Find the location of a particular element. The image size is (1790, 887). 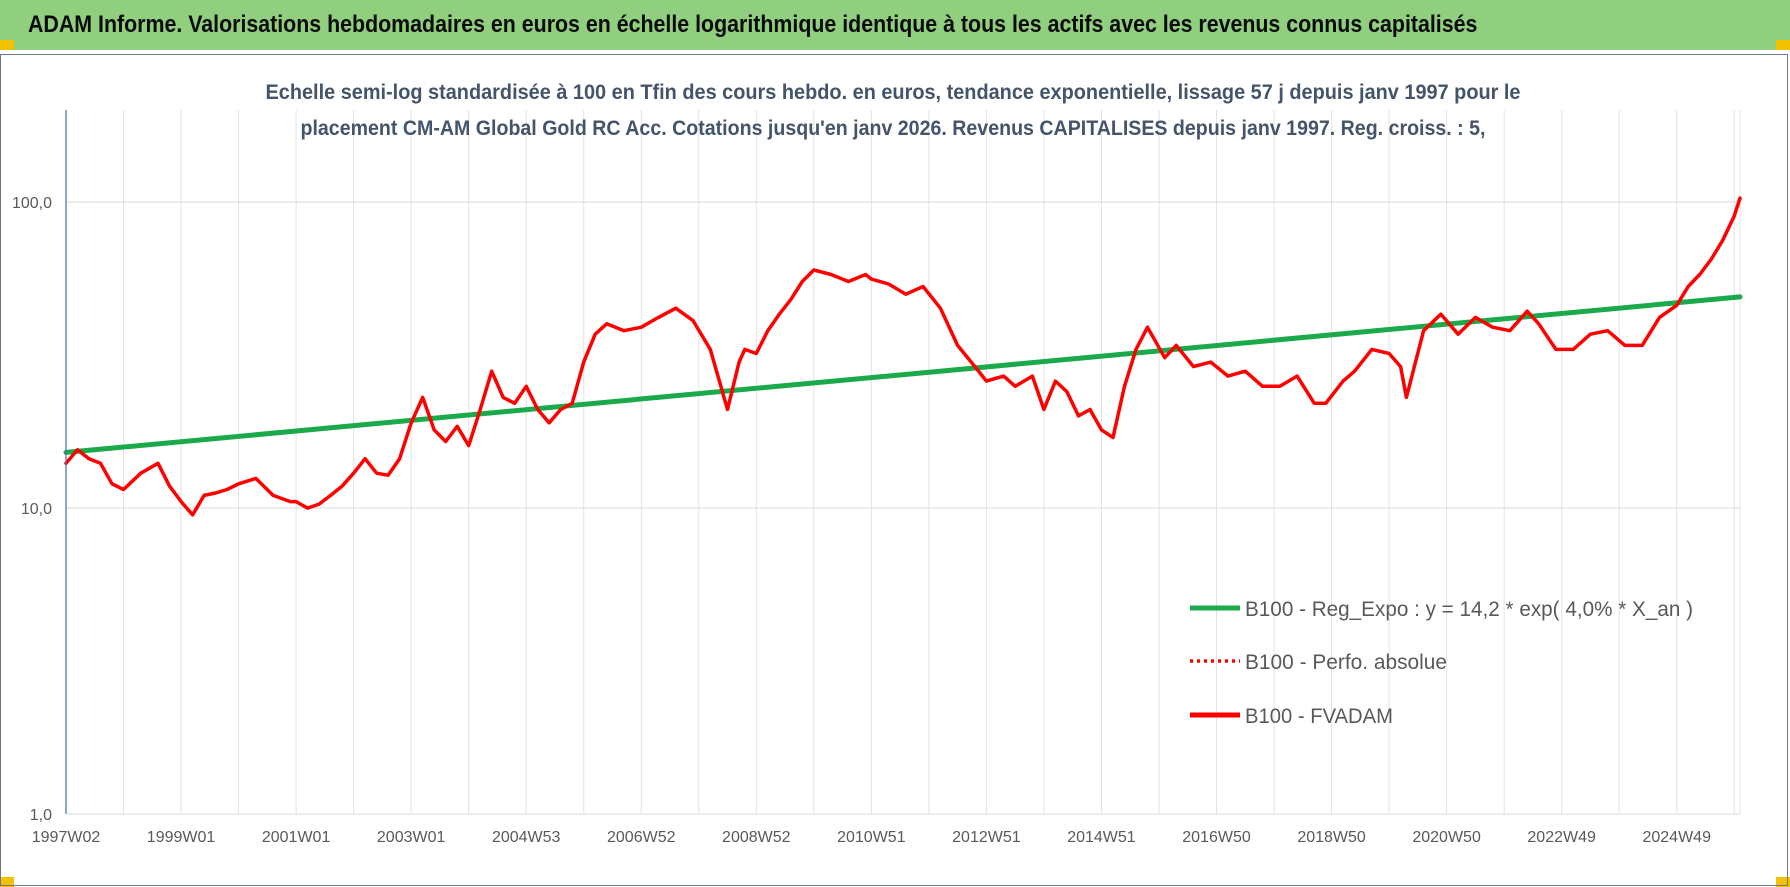

x-tick-label: 2020W50 is located at coordinates (1446, 837).